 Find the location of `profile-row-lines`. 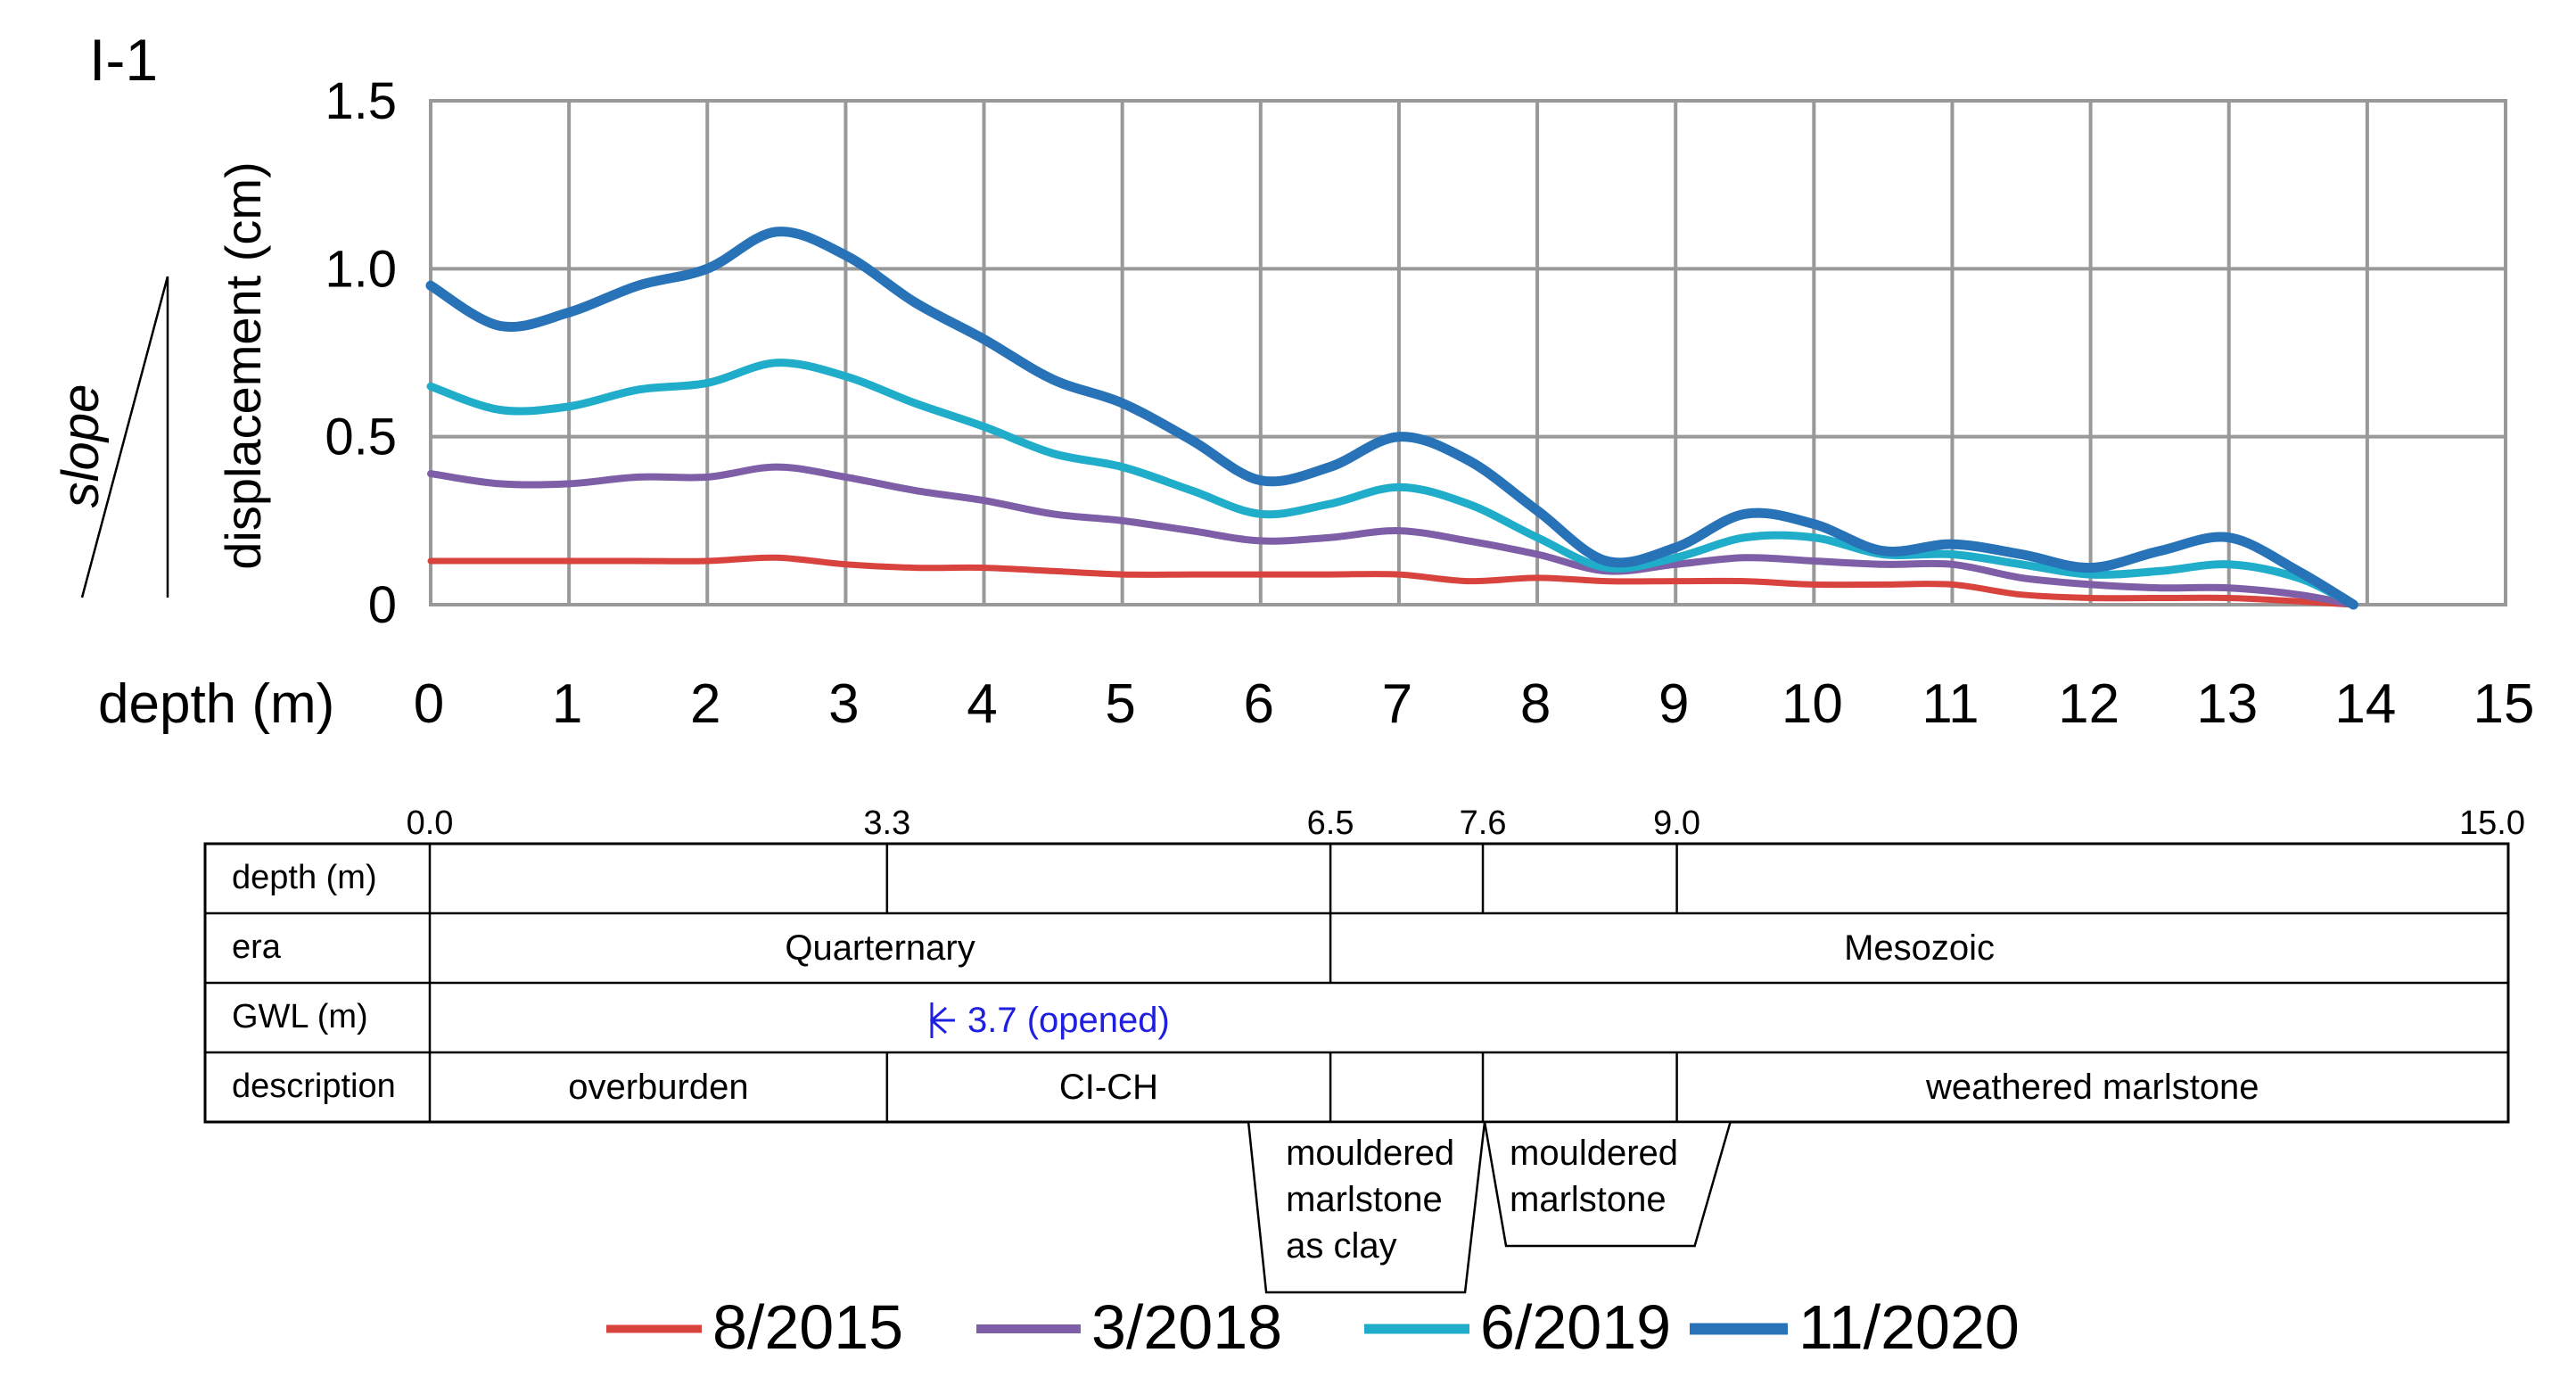

profile-row-lines is located at coordinates (1356, 983).